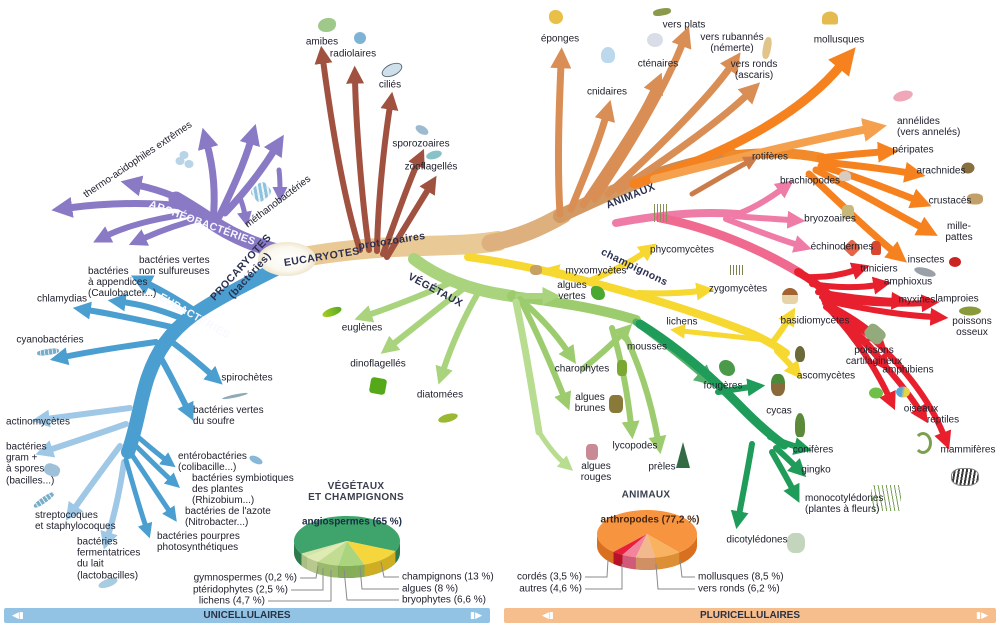 The height and width of the screenshot is (630, 1000). Describe the element at coordinates (741, 577) in the screenshot. I see `pie2-label-mollusques: mollusques (8,5 %)` at that location.